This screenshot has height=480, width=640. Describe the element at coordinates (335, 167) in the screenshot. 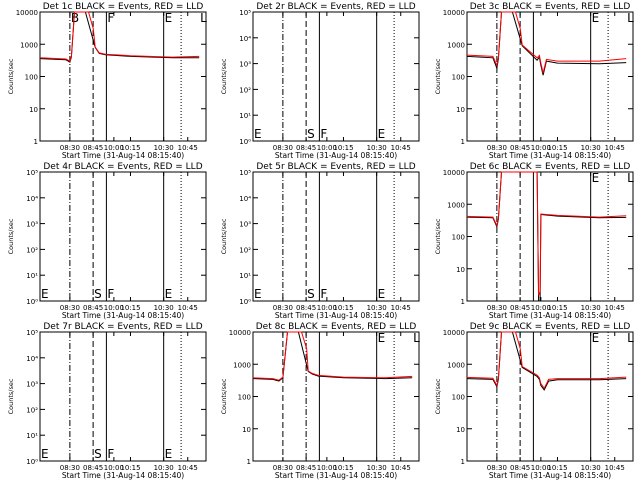

I see `panel-title: Det 5r BLACK = Events, RED = LLD` at that location.